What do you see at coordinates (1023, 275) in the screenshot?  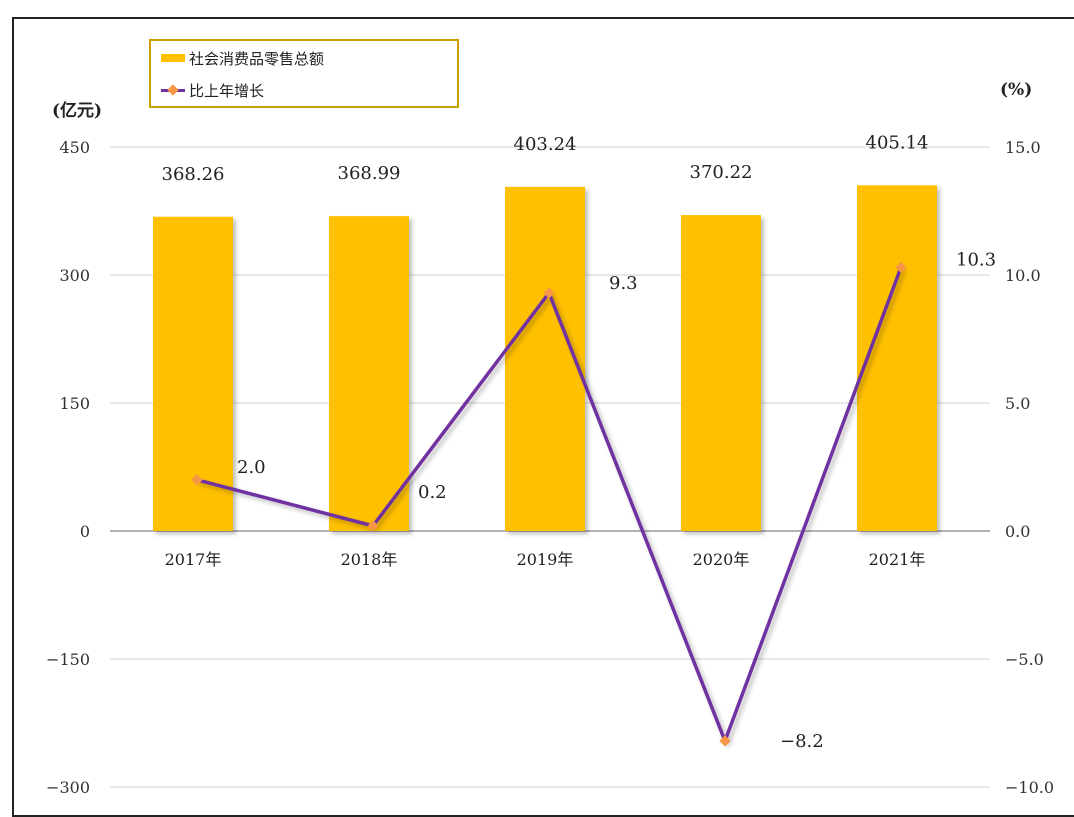 I see `right-tick-label: 10.0` at bounding box center [1023, 275].